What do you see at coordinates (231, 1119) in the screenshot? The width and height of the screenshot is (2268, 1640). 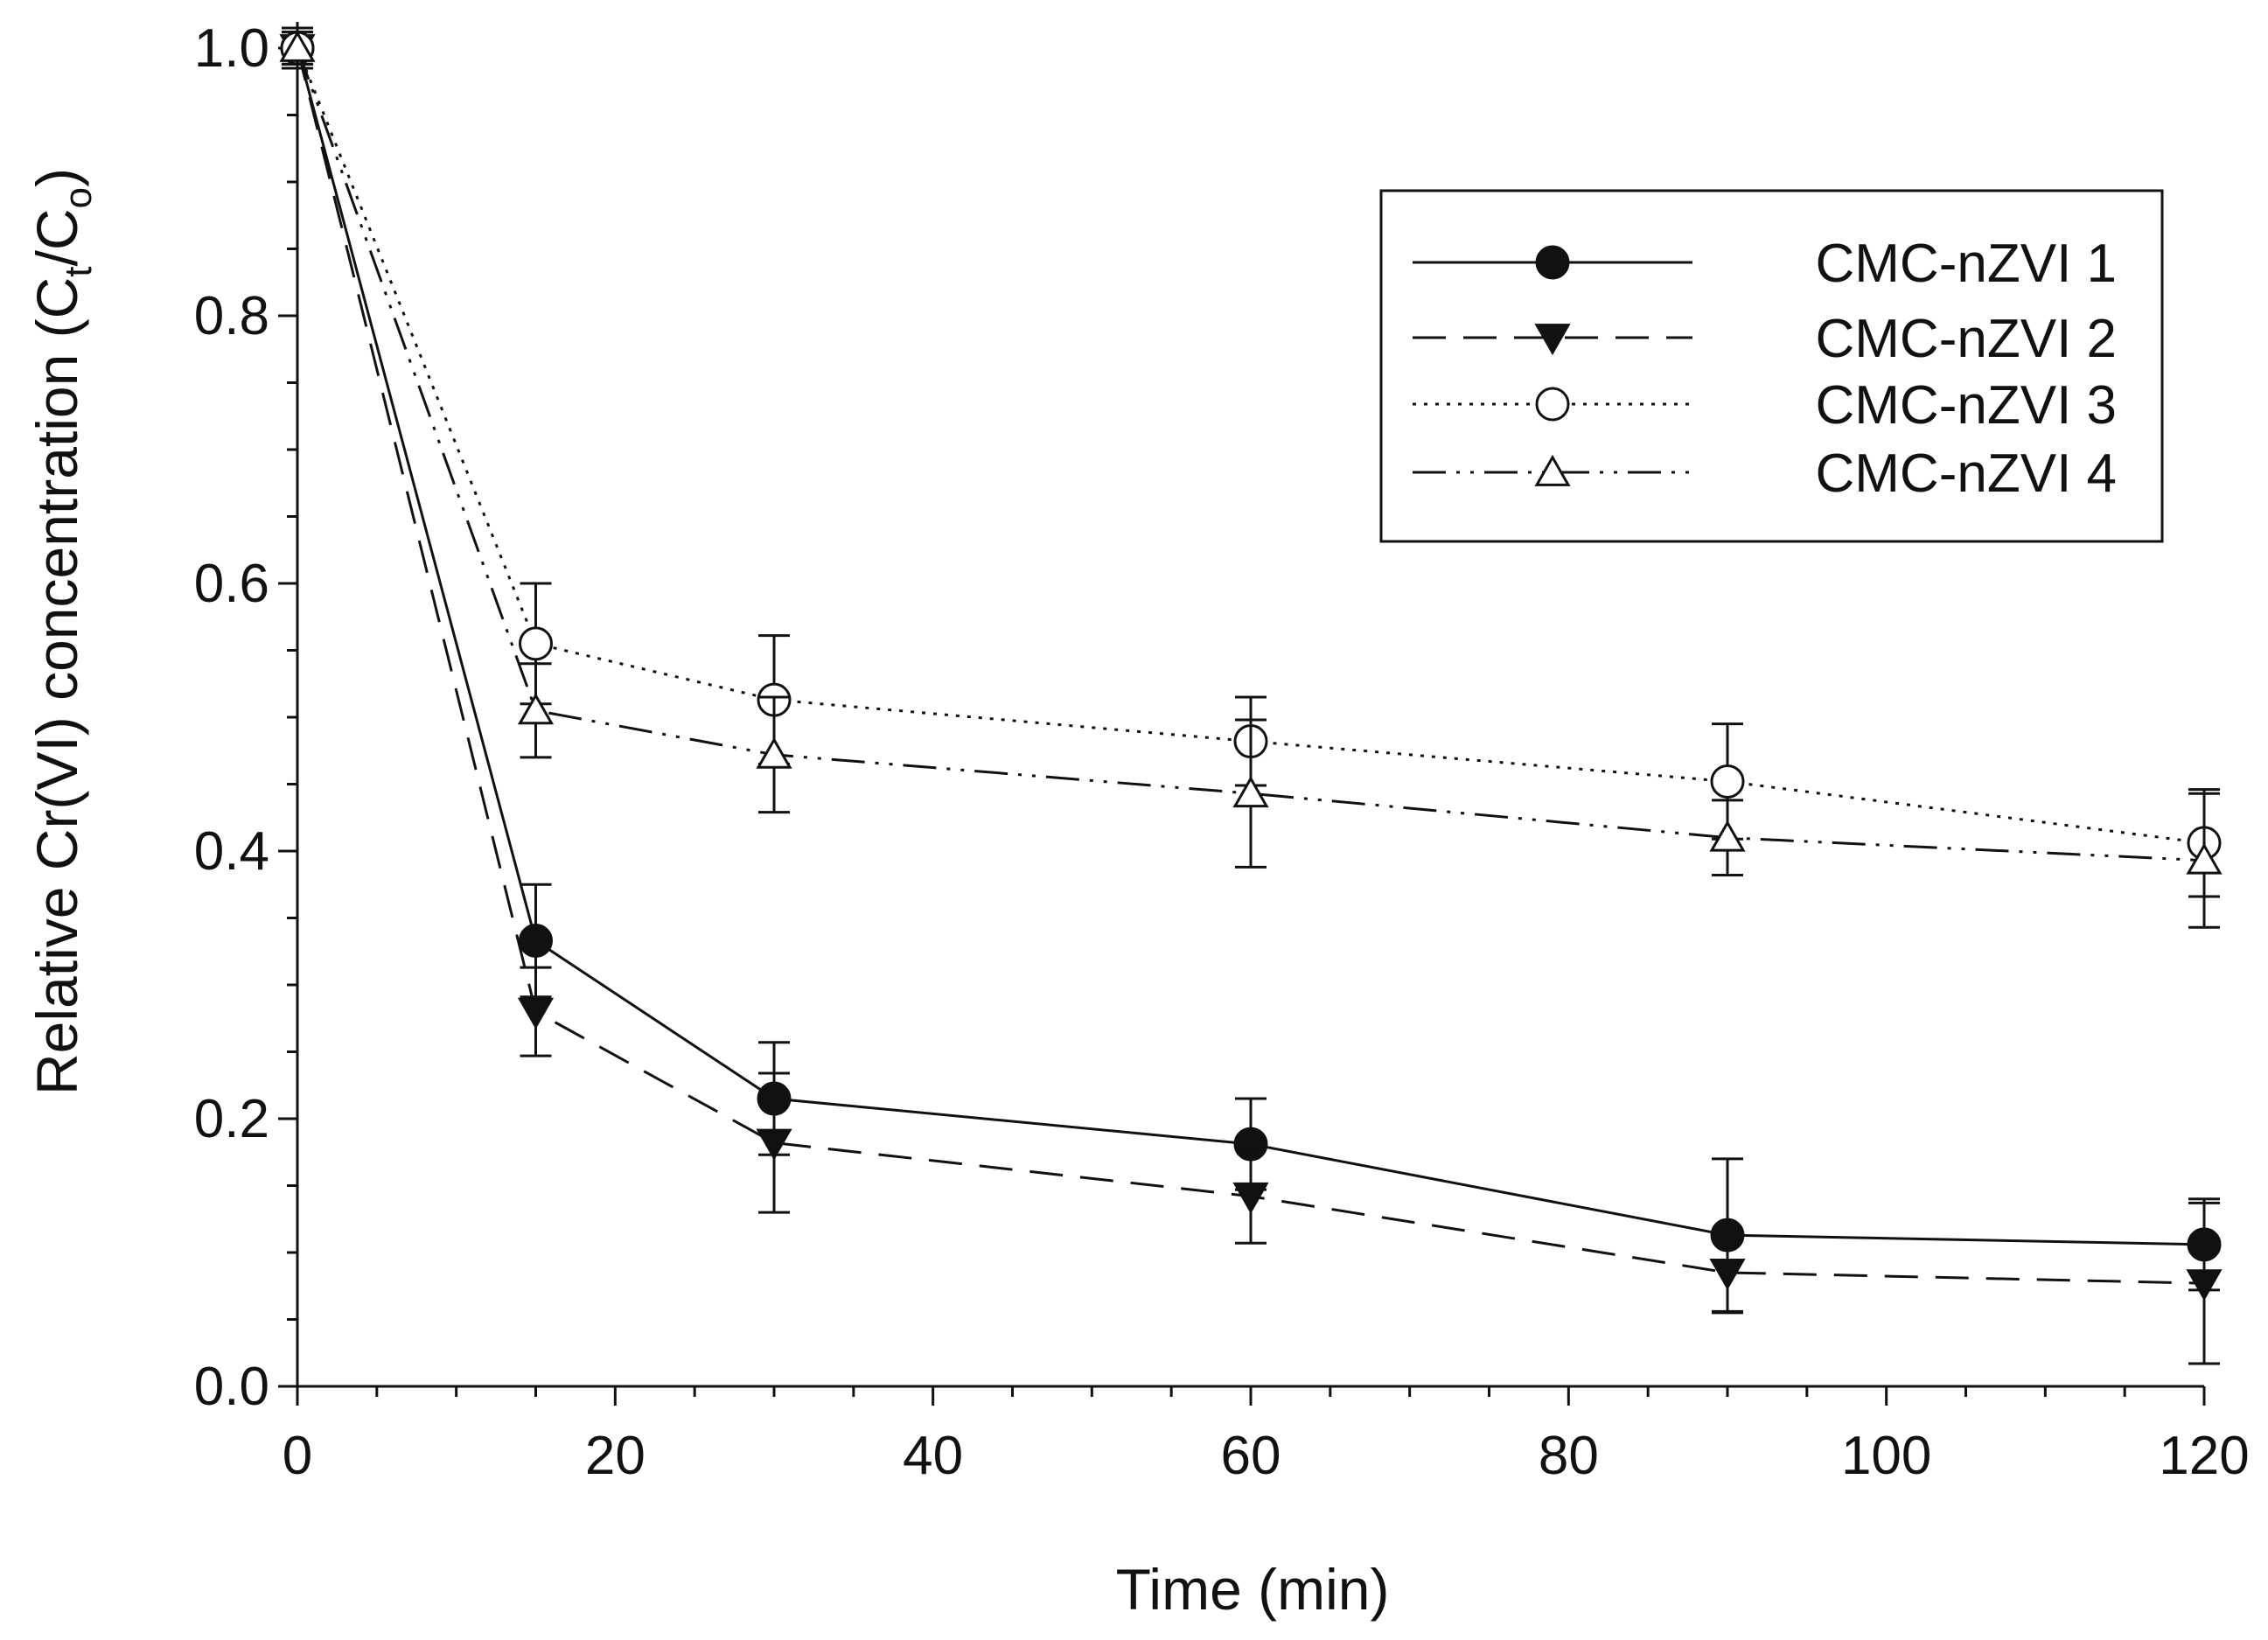 I see `y-tick-label: 0.2` at bounding box center [231, 1119].